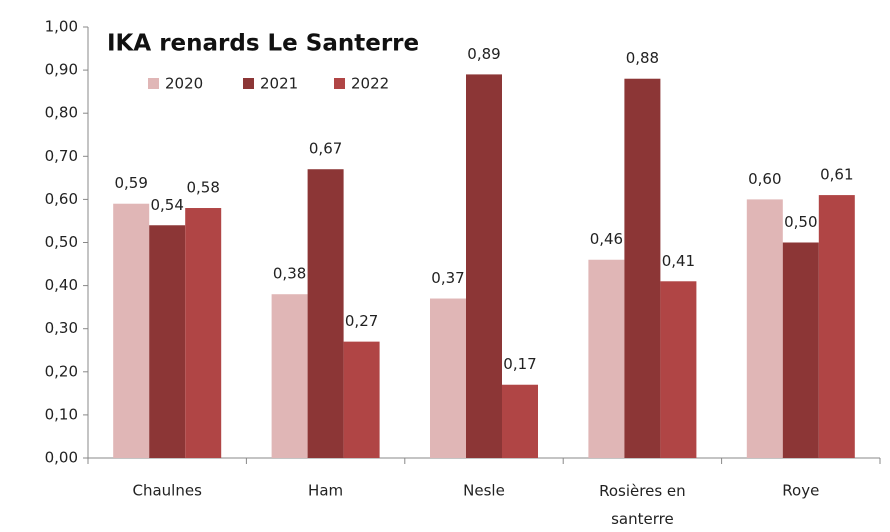 The width and height of the screenshot is (890, 532). I want to click on y-tick-label: 0,10, so click(61, 414).